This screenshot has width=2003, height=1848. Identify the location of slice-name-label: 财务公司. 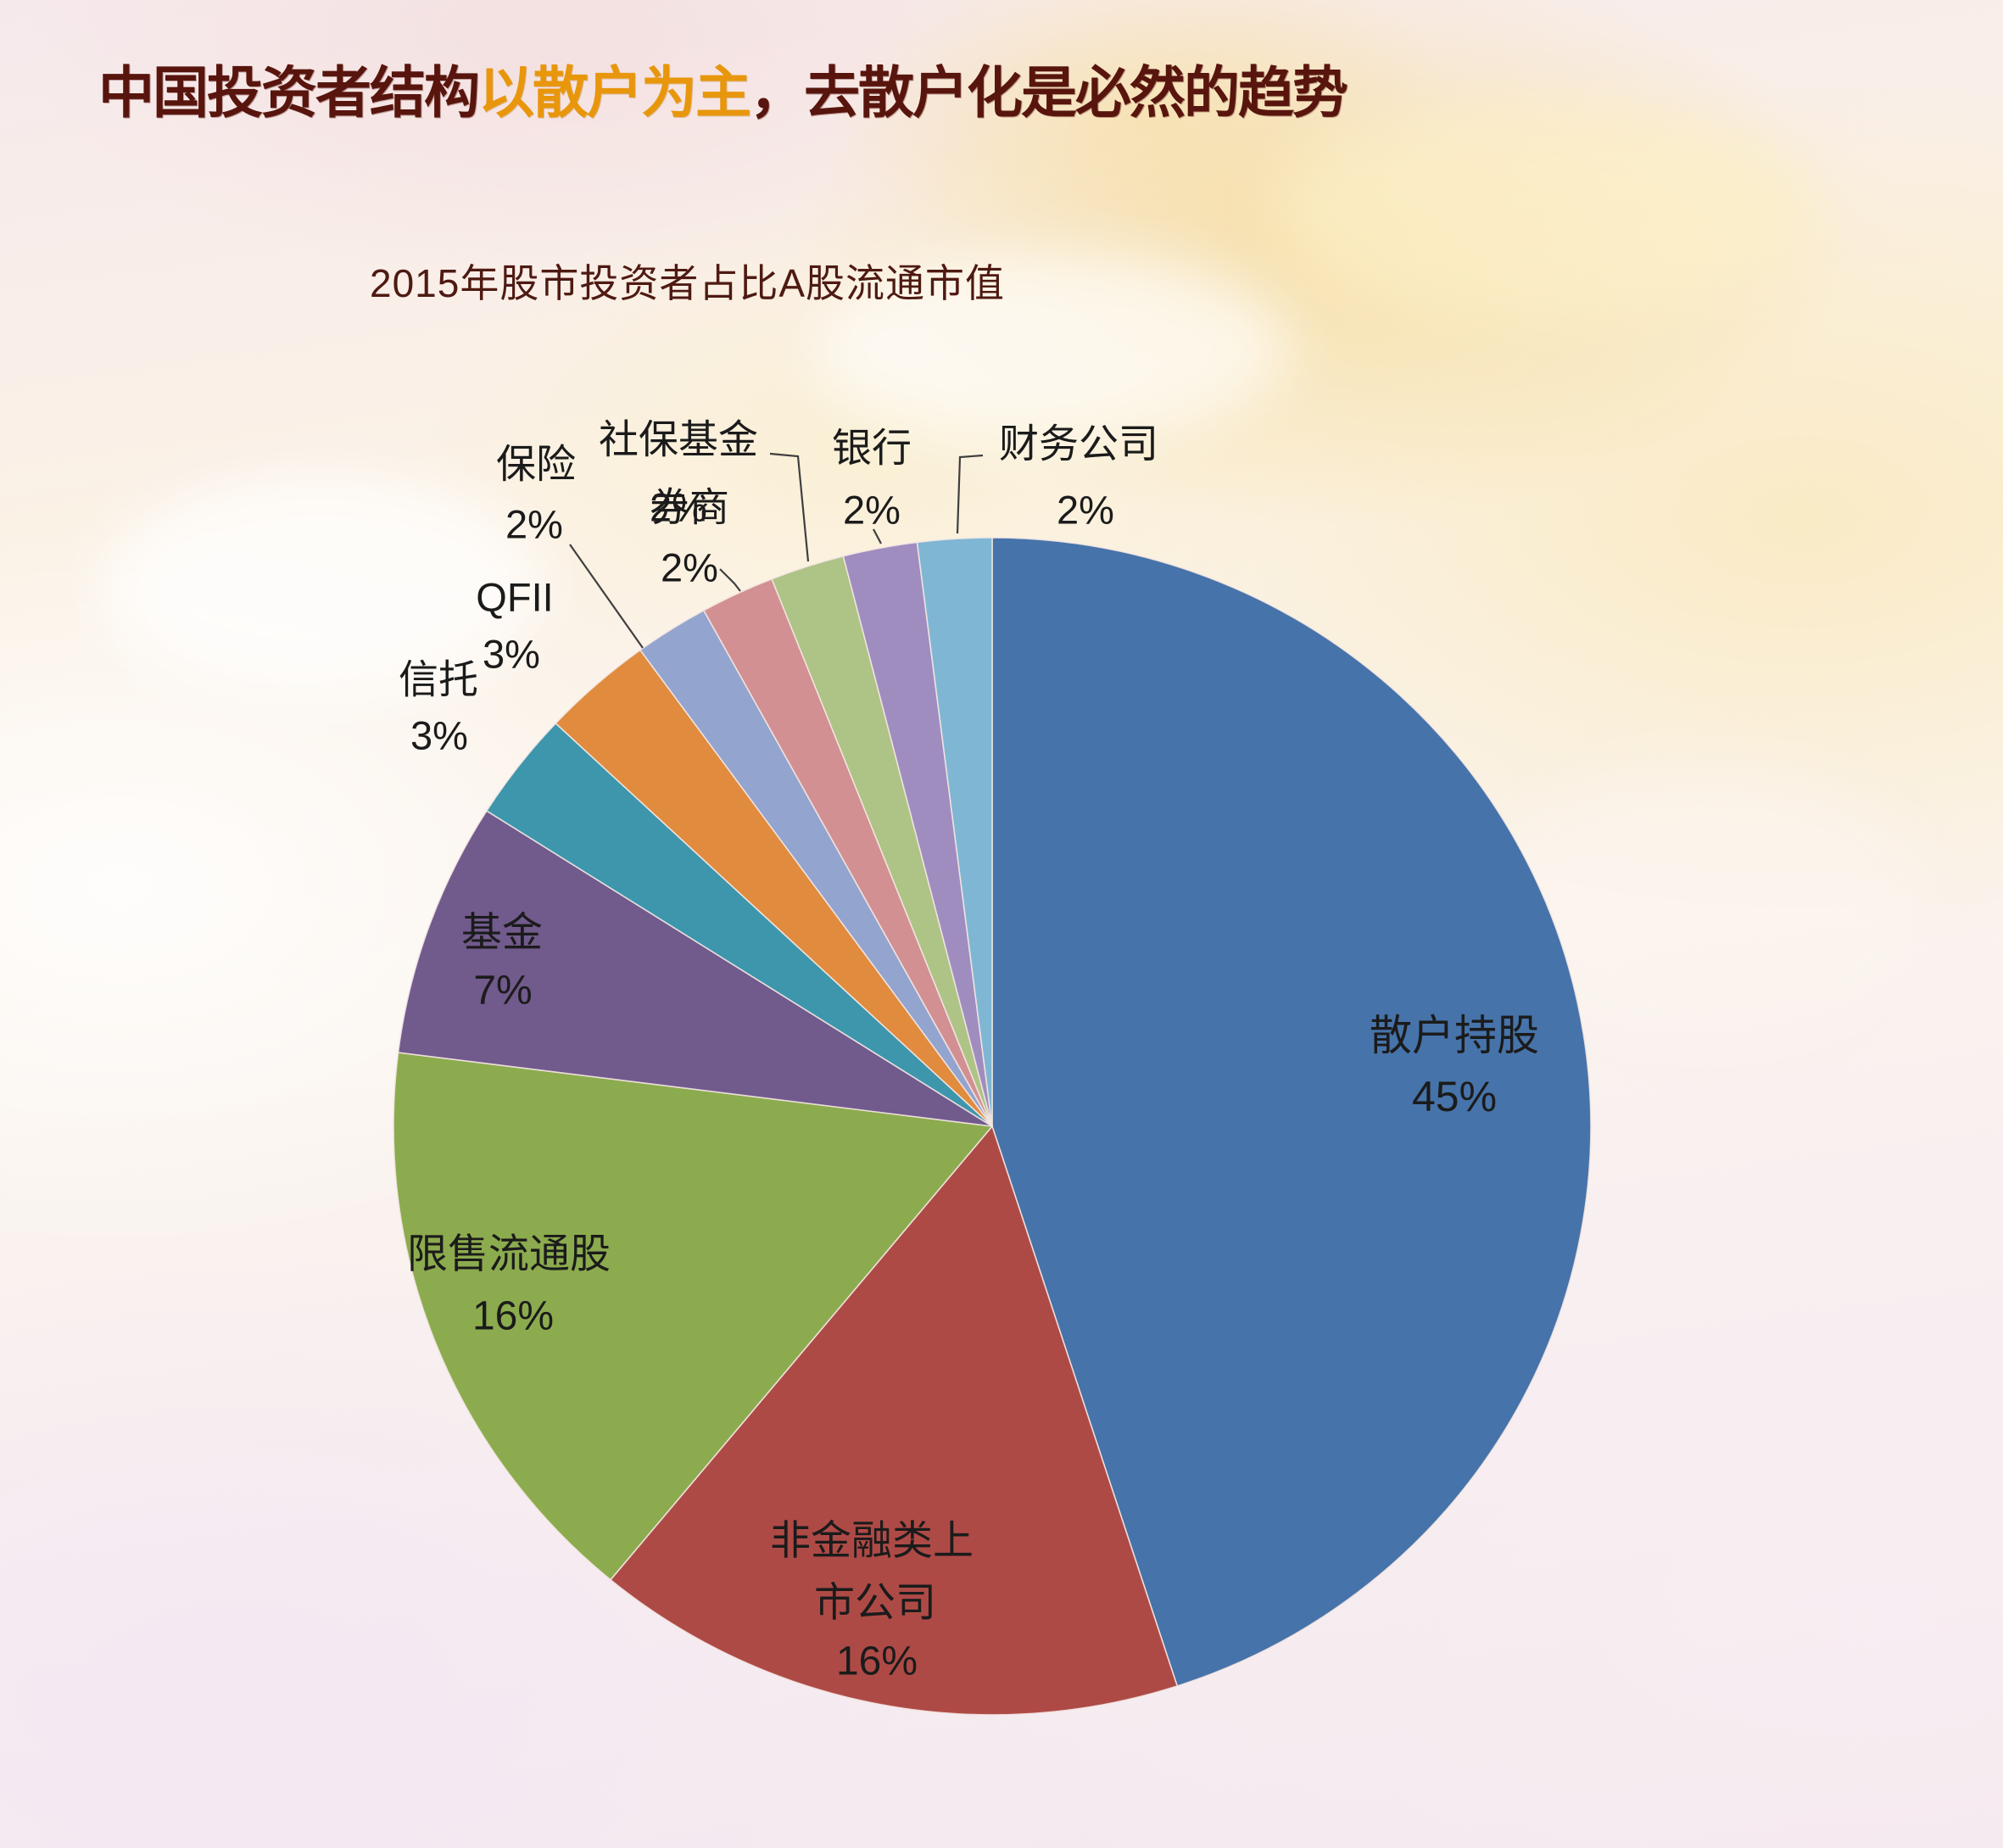
(1078, 444).